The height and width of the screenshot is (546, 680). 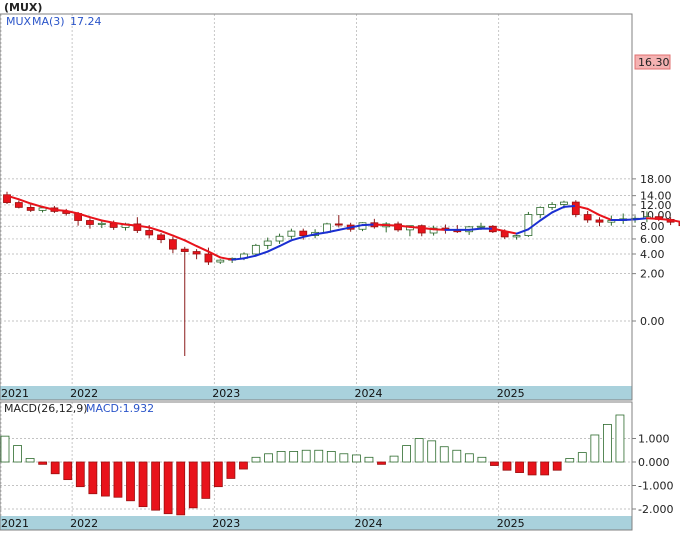 What do you see at coordinates (263, 523) in the screenshot?
I see `macd-x-axis-labels: 2021 2022 2023 2024 2025` at bounding box center [263, 523].